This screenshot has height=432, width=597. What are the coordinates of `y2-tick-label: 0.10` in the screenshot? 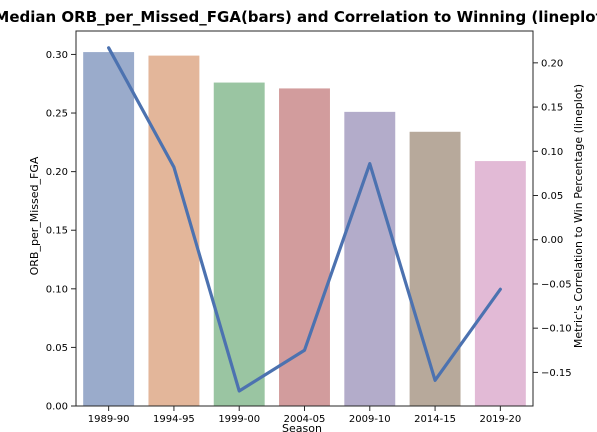 It's located at (552, 152).